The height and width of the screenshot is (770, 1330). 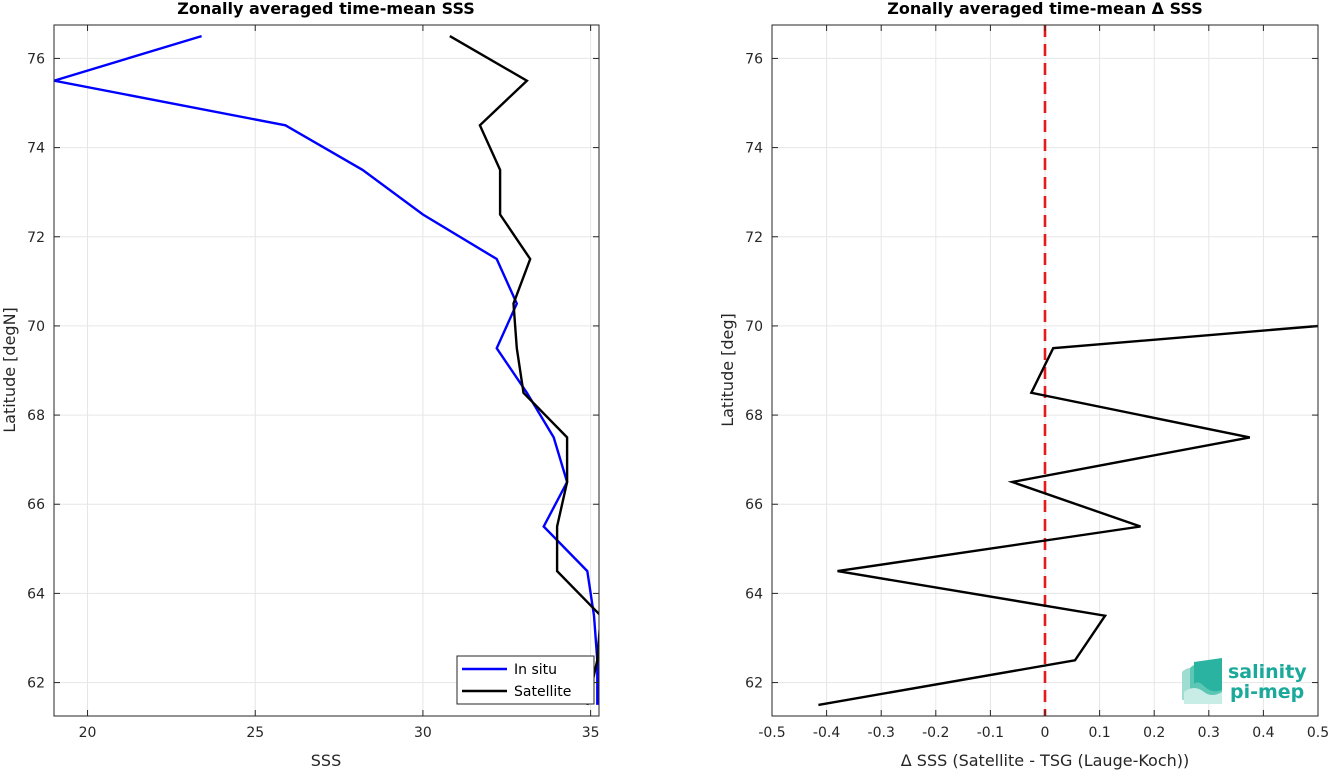 What do you see at coordinates (990, 733) in the screenshot?
I see `right-x-tick-label: -0.1` at bounding box center [990, 733].